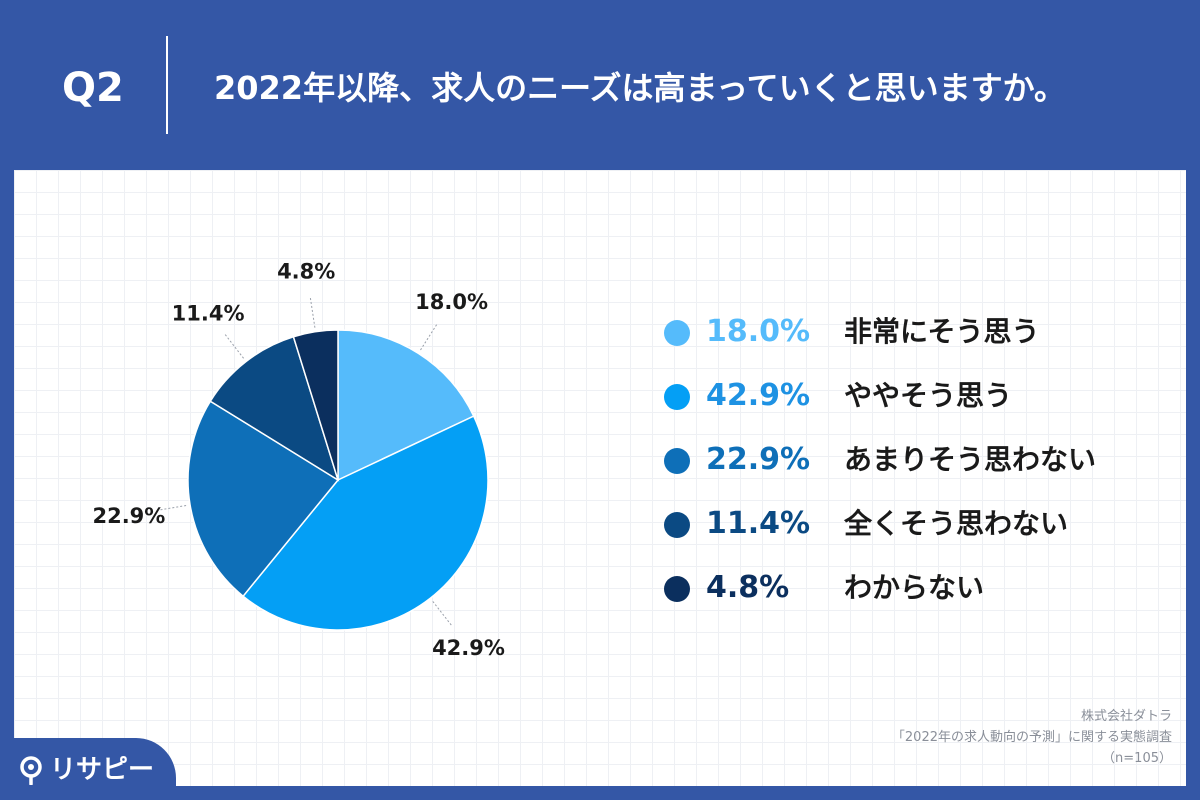  Describe the element at coordinates (468, 648) in the screenshot. I see `slice-value-label: 42.9%` at that location.